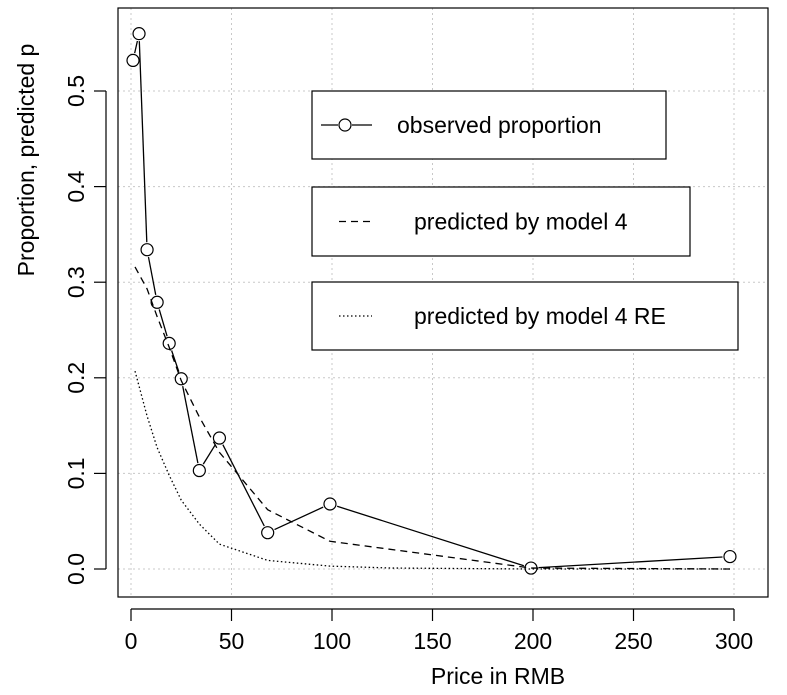 This screenshot has width=787, height=695. I want to click on y-tick-label: 0.0, so click(76, 569).